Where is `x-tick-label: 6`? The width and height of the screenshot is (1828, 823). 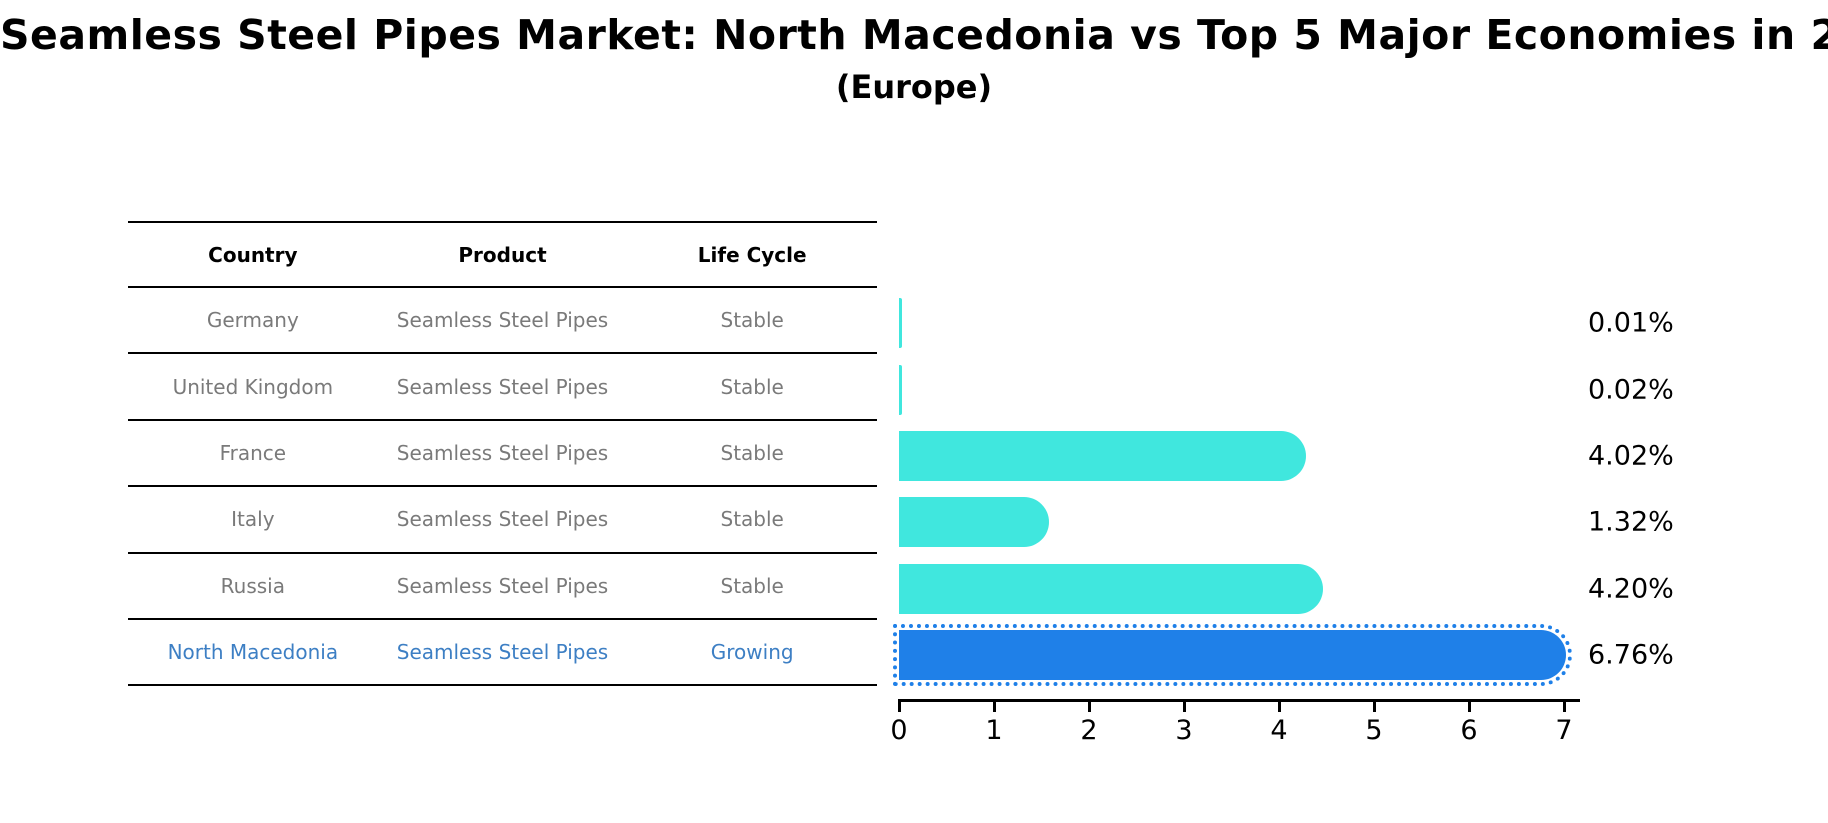 x-tick-label: 6 is located at coordinates (1469, 730).